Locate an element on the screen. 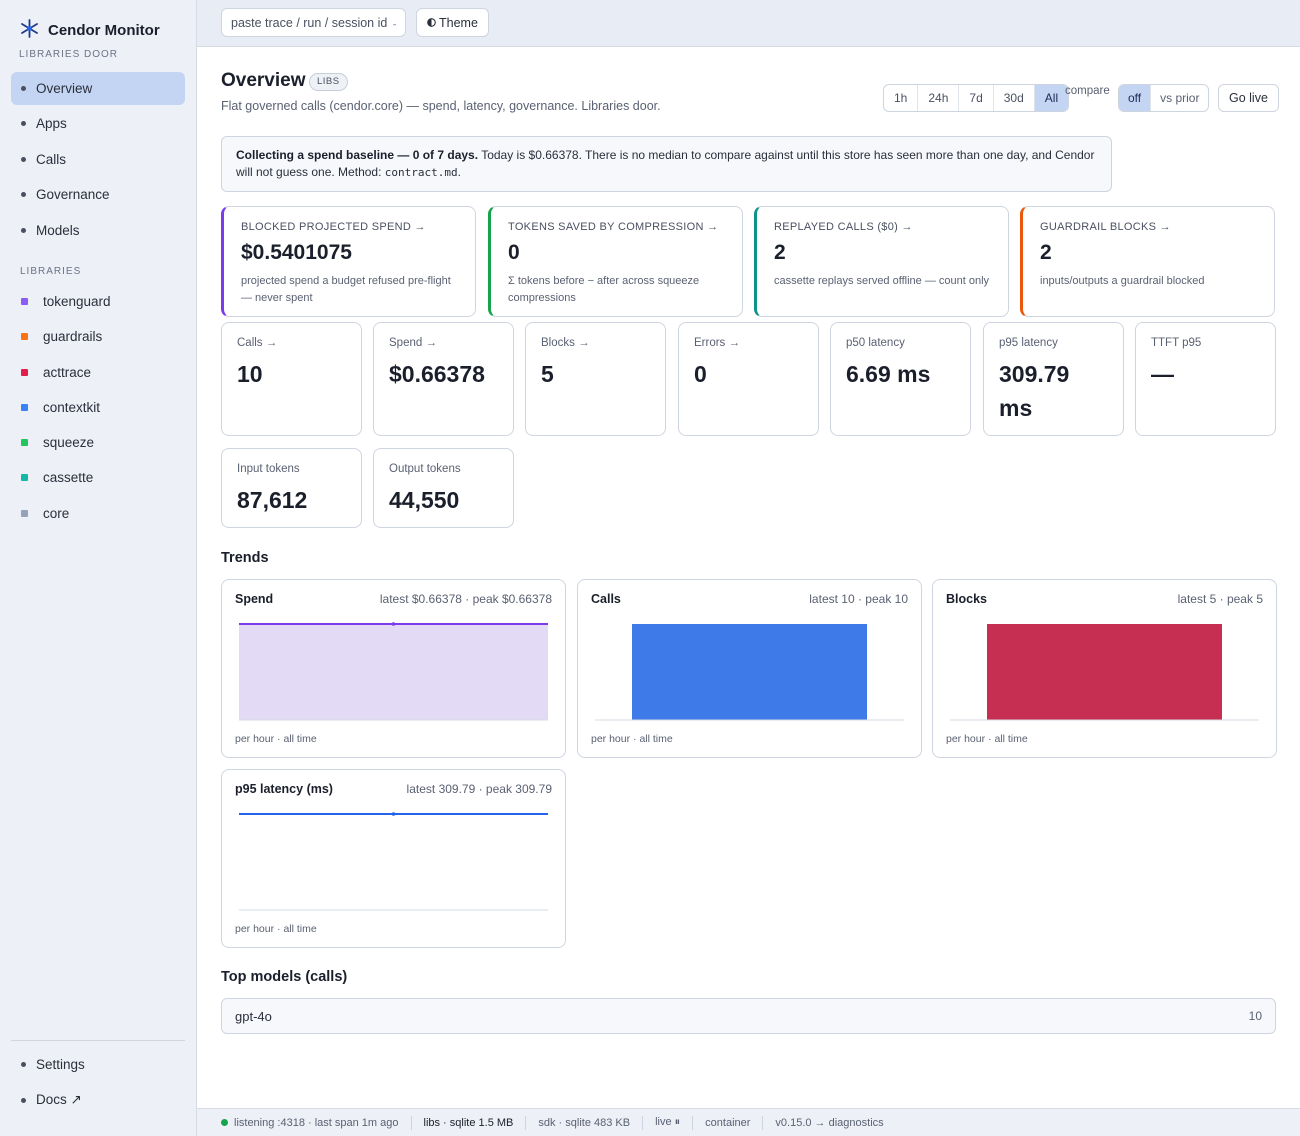 The image size is (1300, 1136). status-listening-text: listening :4318 · last span 1m ago is located at coordinates (316, 1122).